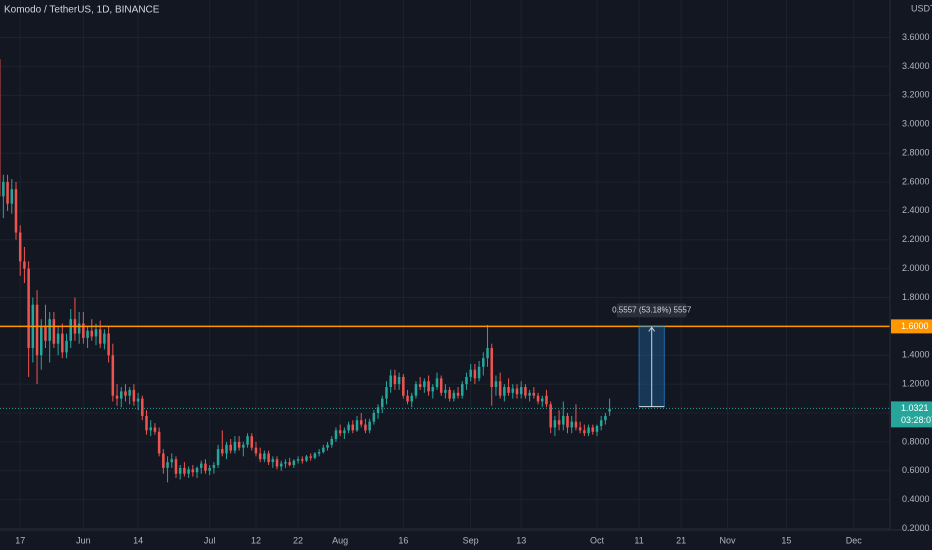 The width and height of the screenshot is (932, 550). Describe the element at coordinates (521, 540) in the screenshot. I see `x-tick-label: 13` at that location.